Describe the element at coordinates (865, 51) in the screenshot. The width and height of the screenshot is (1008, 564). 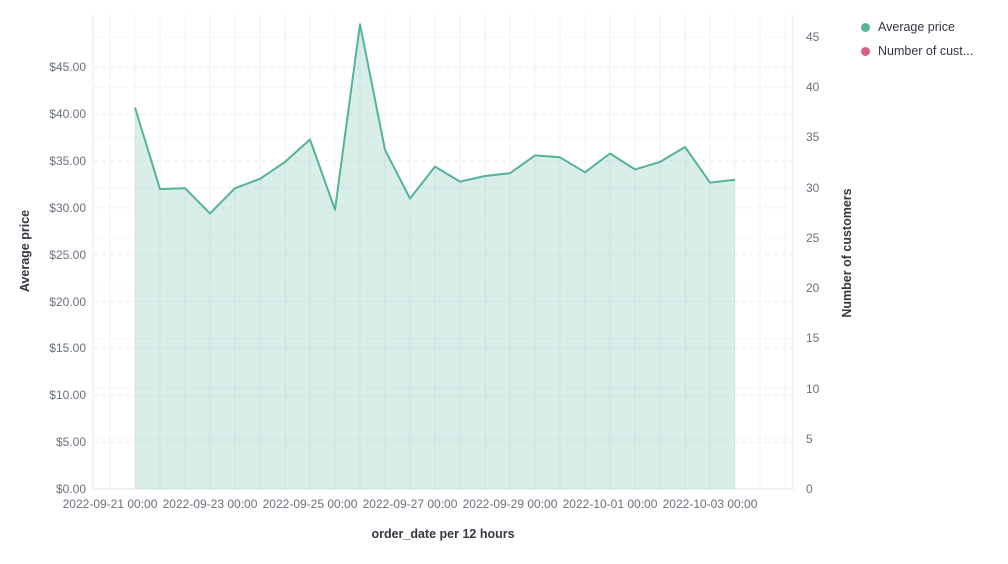
I see `legend-dot-number-of-customers` at that location.